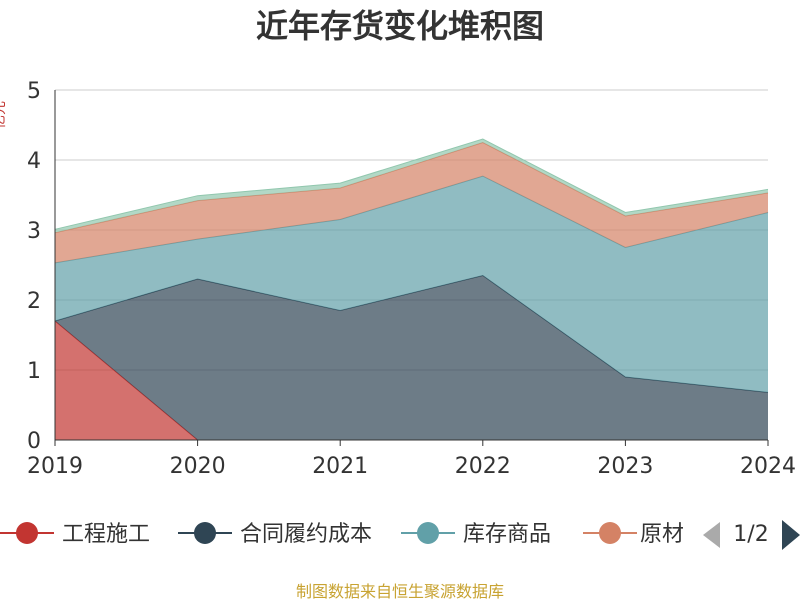 The image size is (800, 600). I want to click on legend-page-indicator: 1/2, so click(750, 534).